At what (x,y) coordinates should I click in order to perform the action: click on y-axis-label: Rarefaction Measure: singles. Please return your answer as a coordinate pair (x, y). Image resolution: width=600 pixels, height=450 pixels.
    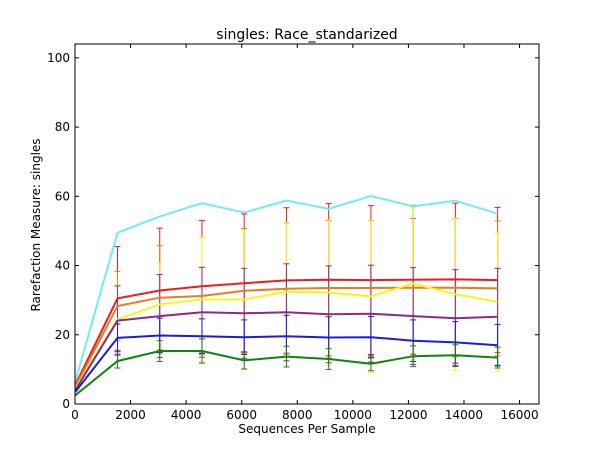
    Looking at the image, I should click on (36, 224).